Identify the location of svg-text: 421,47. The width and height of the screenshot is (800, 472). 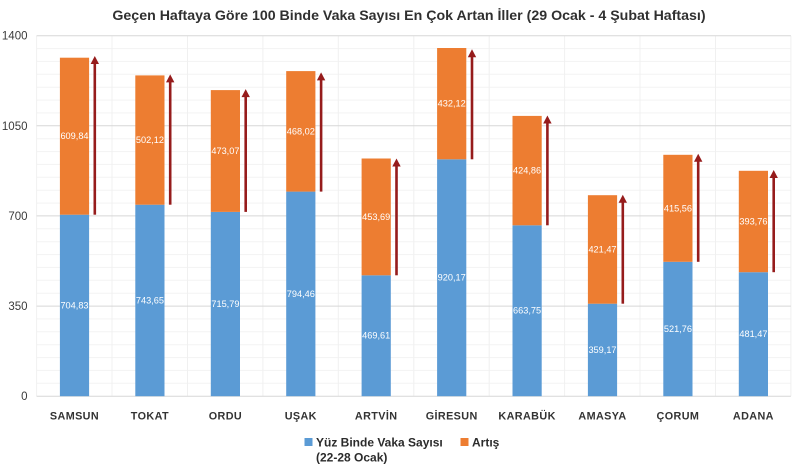
(602, 249).